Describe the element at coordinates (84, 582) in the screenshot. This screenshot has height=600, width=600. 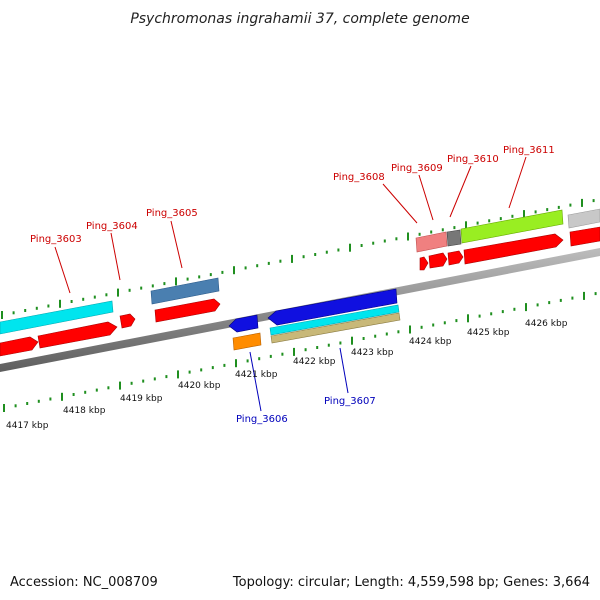
I see `accession-text: Accession: NC_008709` at that location.